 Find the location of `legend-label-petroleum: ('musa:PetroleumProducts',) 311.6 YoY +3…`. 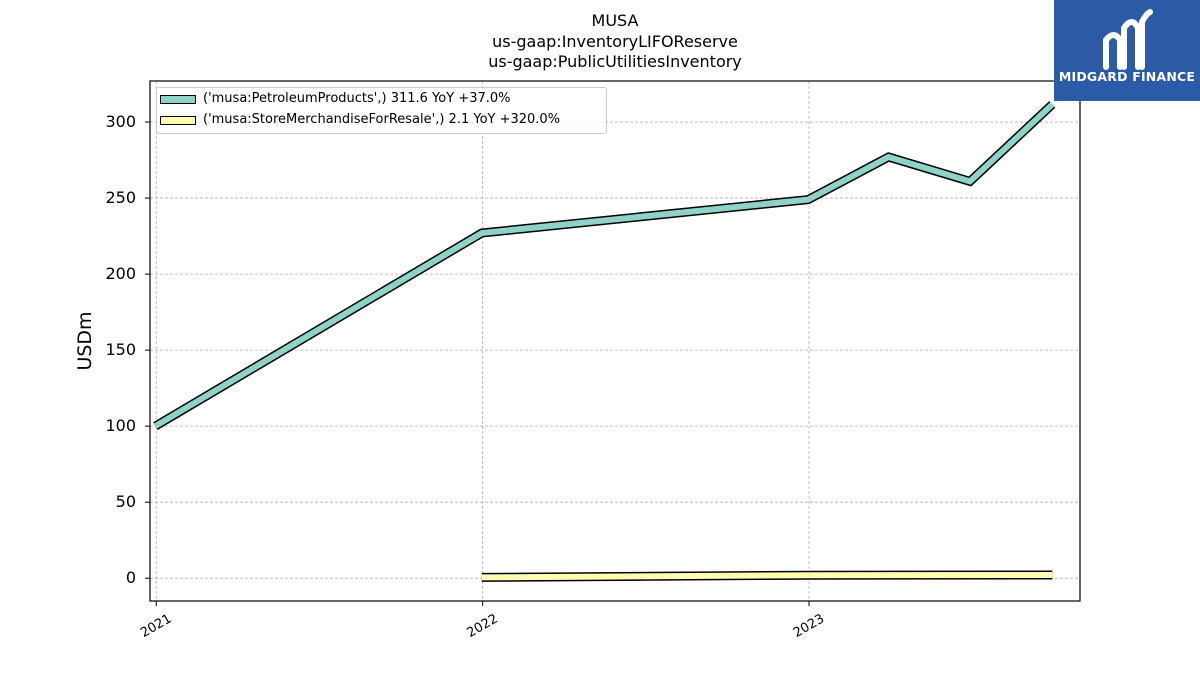

legend-label-petroleum: ('musa:PetroleumProducts',) 311.6 YoY +3… is located at coordinates (357, 98).